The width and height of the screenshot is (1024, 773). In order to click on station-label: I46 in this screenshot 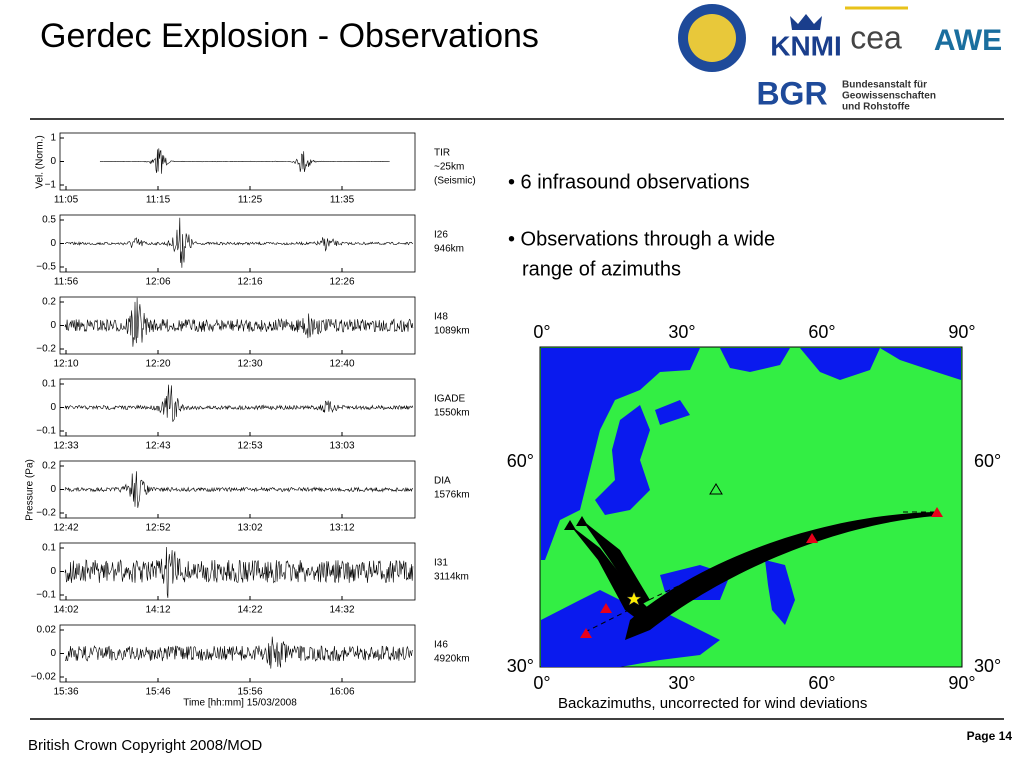, I will do `click(441, 645)`.